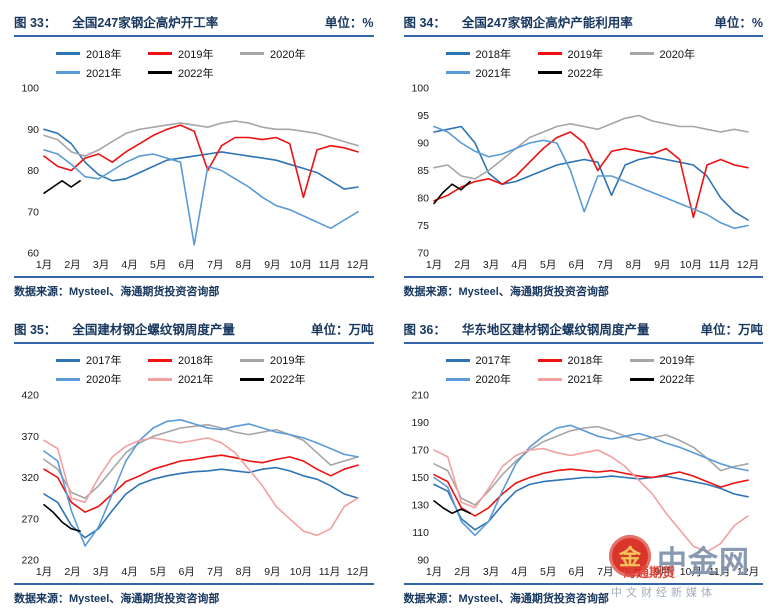  I want to click on chart-header: 图 36： 华东地区建材钢企螺纹钢周度产量 单位：万吨, so click(583, 331).